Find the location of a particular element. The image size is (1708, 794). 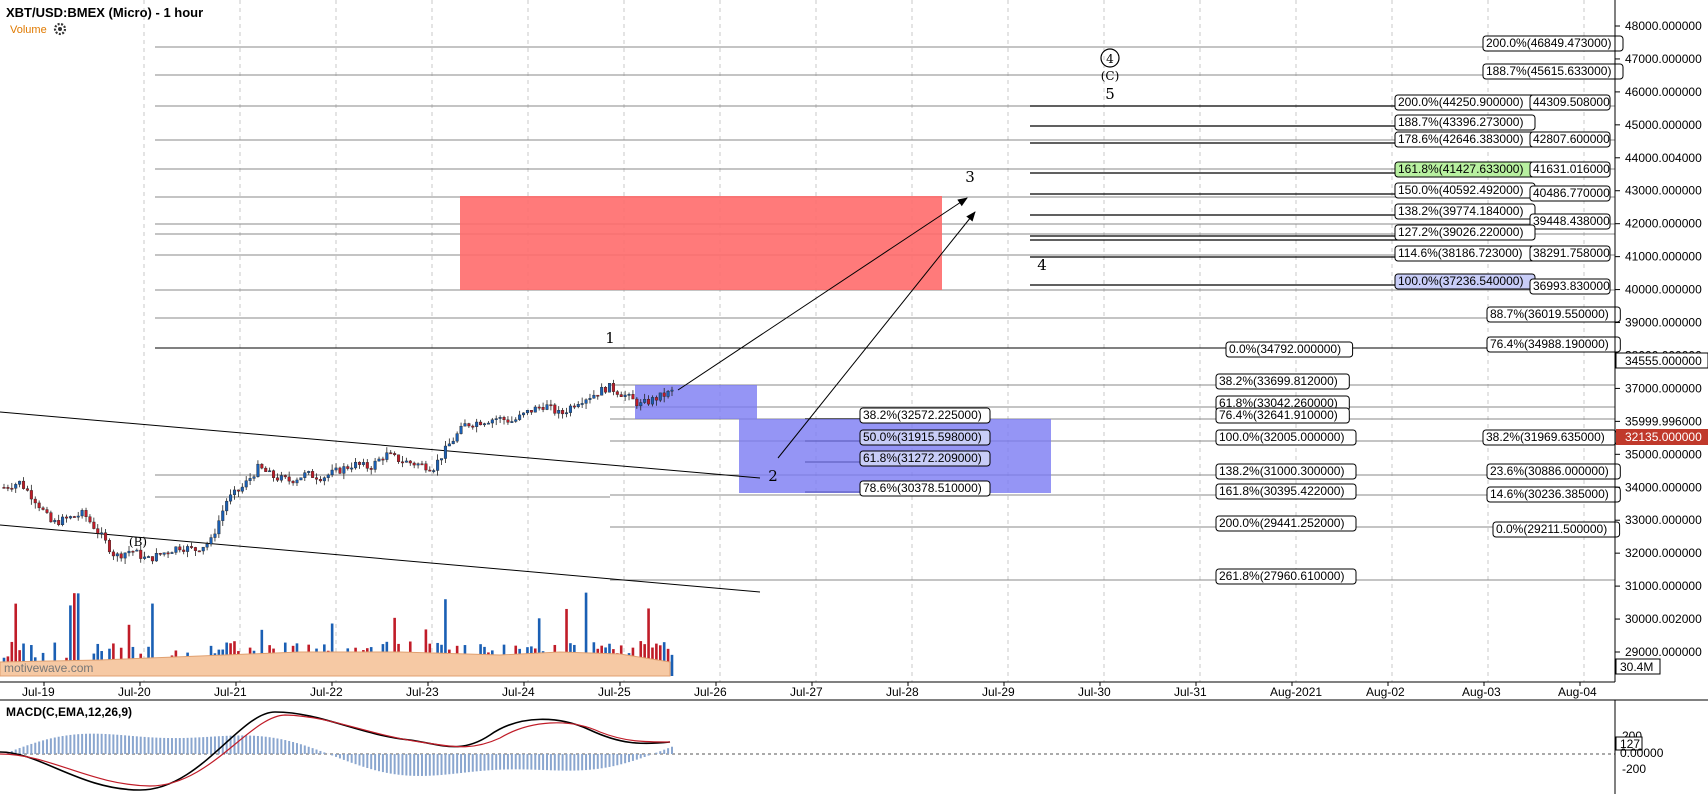

last-price-value: 34555.000000 is located at coordinates (1663, 361).